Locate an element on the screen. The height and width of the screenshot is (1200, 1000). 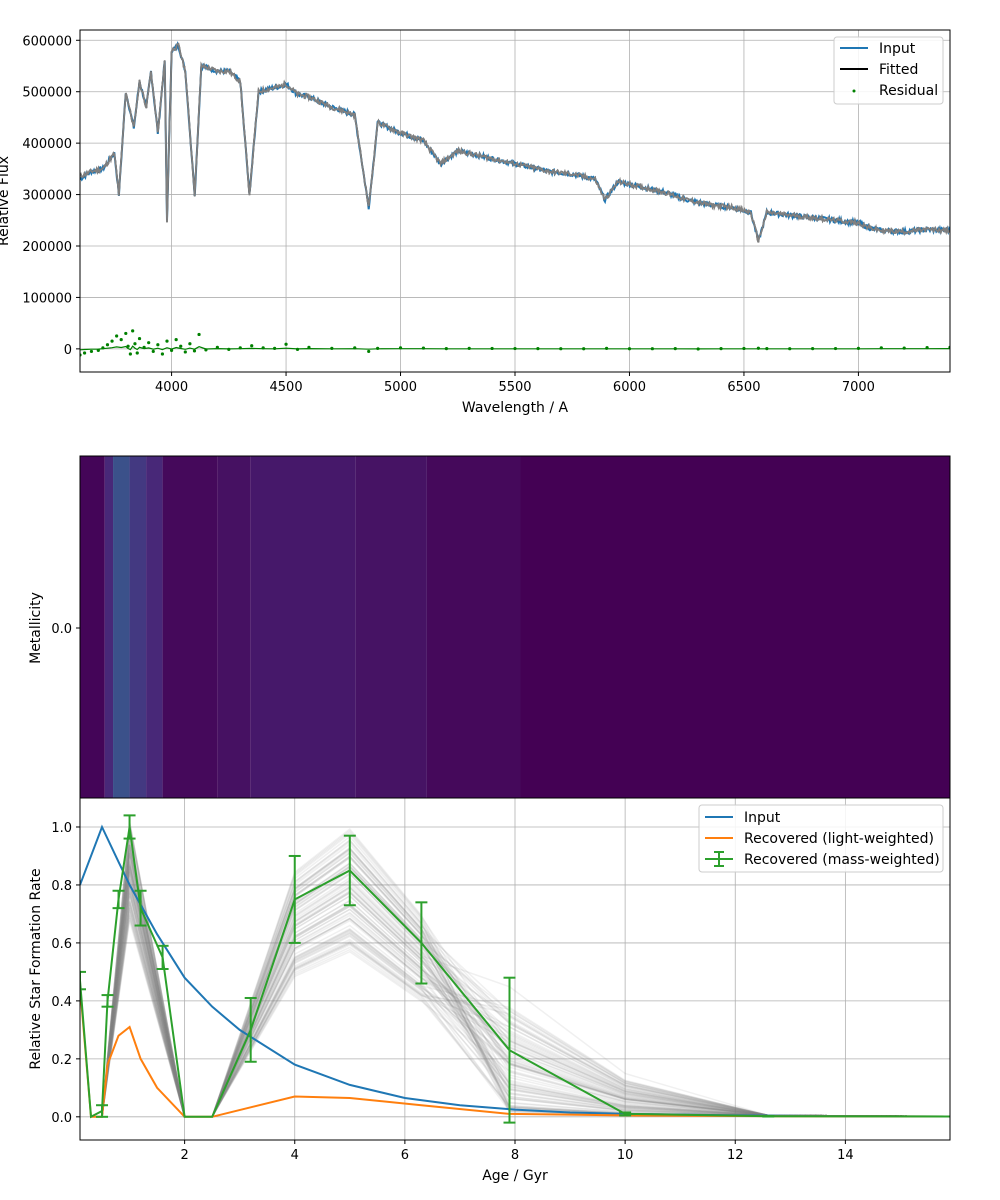
sfh-x-tick-label: 2 is located at coordinates (184, 1155).